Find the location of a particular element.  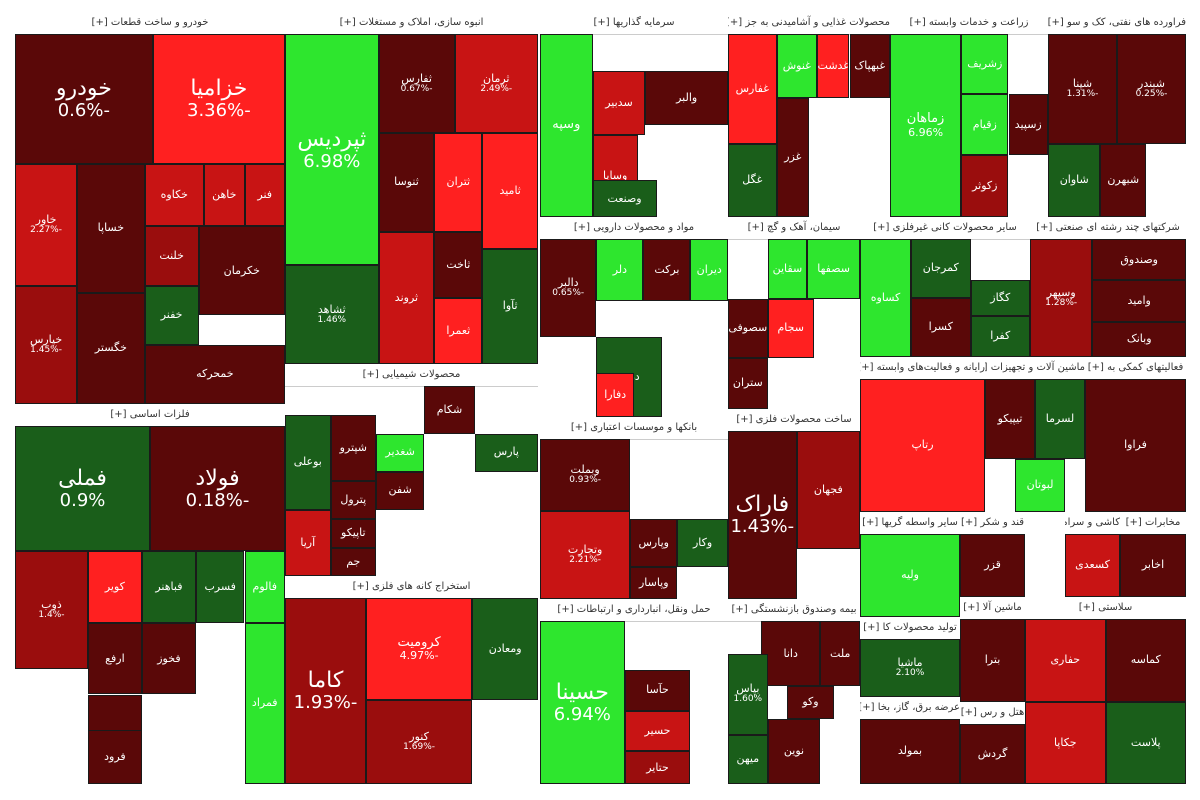

stock-tile: بترا is located at coordinates (992, 660).